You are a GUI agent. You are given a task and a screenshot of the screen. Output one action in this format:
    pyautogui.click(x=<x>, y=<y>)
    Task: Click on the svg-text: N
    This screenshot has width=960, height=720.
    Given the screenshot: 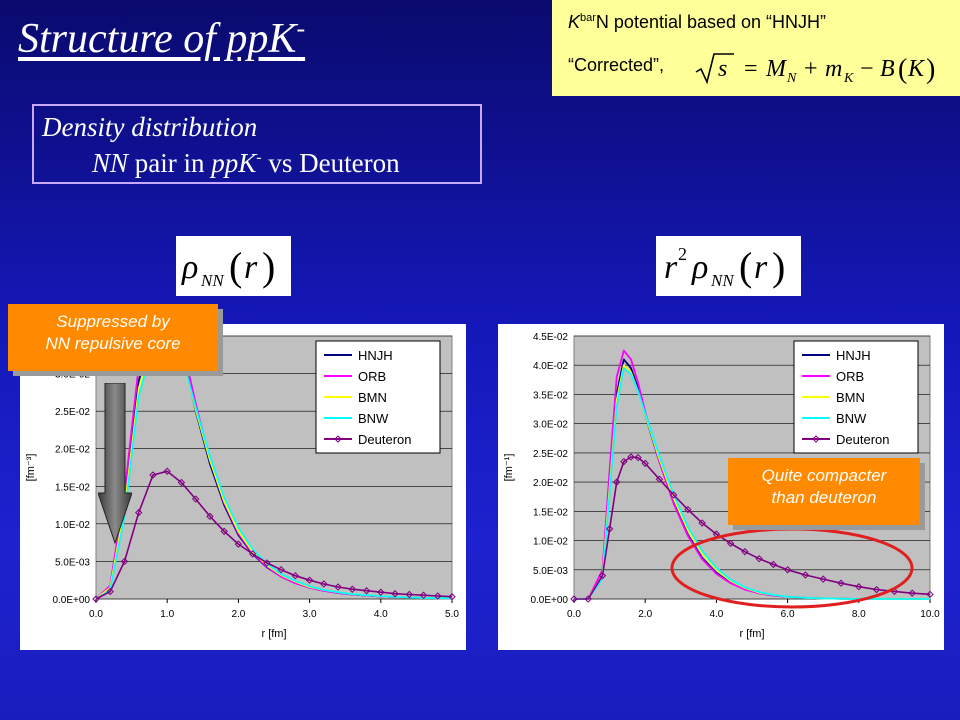 What is the action you would take?
    pyautogui.click(x=791, y=78)
    